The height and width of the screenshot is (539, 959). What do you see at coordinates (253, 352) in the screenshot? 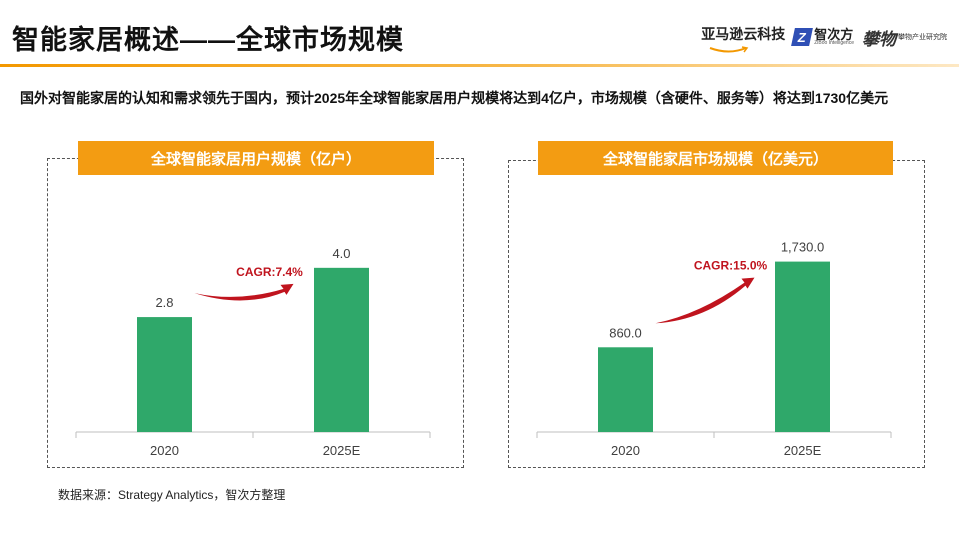
I see `users-bar-chart: 2.8 2020 4.0 2025E CAGR:7.4%` at bounding box center [253, 352].